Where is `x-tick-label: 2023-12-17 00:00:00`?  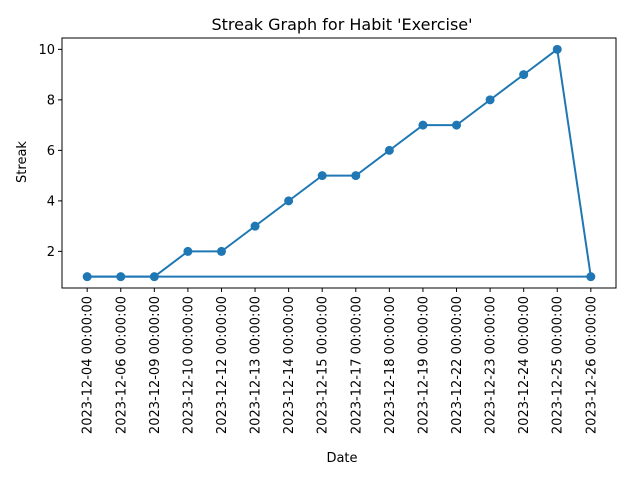 x-tick-label: 2023-12-17 00:00:00 is located at coordinates (356, 365).